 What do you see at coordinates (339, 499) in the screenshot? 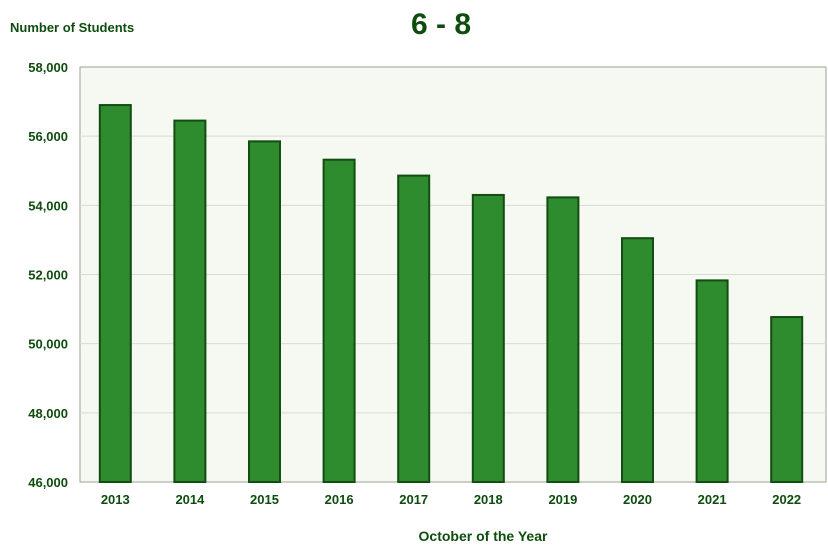
I see `x-tick-label: 2016` at bounding box center [339, 499].